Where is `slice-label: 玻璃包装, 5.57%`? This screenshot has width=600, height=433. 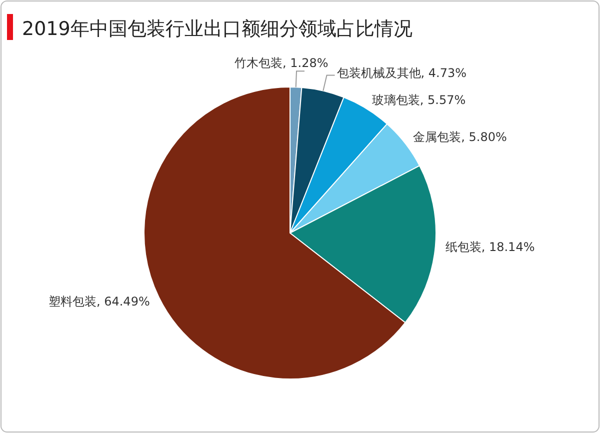 slice-label: 玻璃包装, 5.57% is located at coordinates (419, 100).